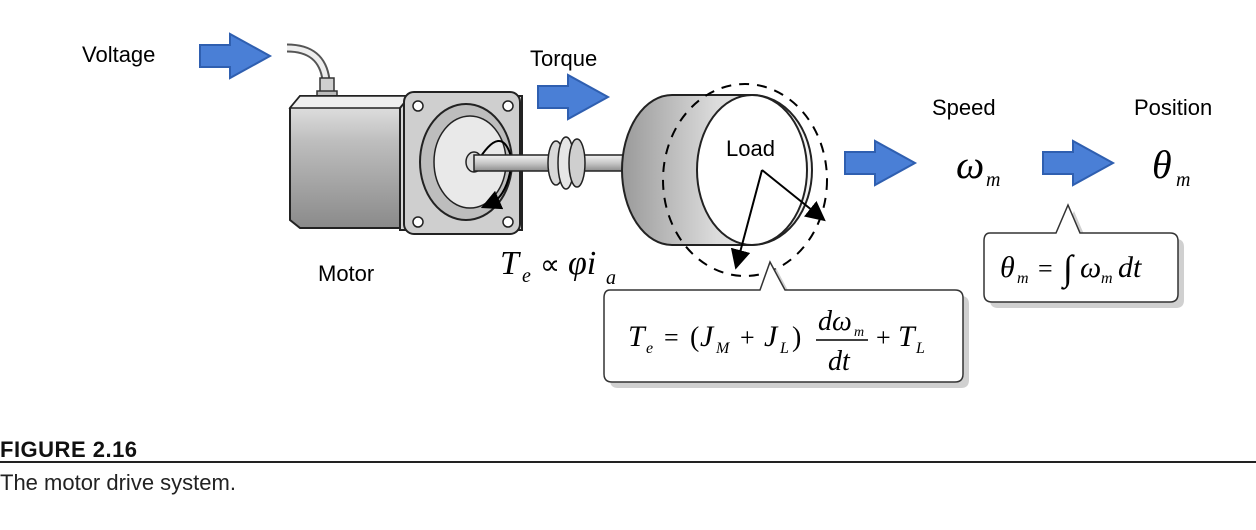  What do you see at coordinates (346, 273) in the screenshot?
I see `motor-label: Motor` at bounding box center [346, 273].